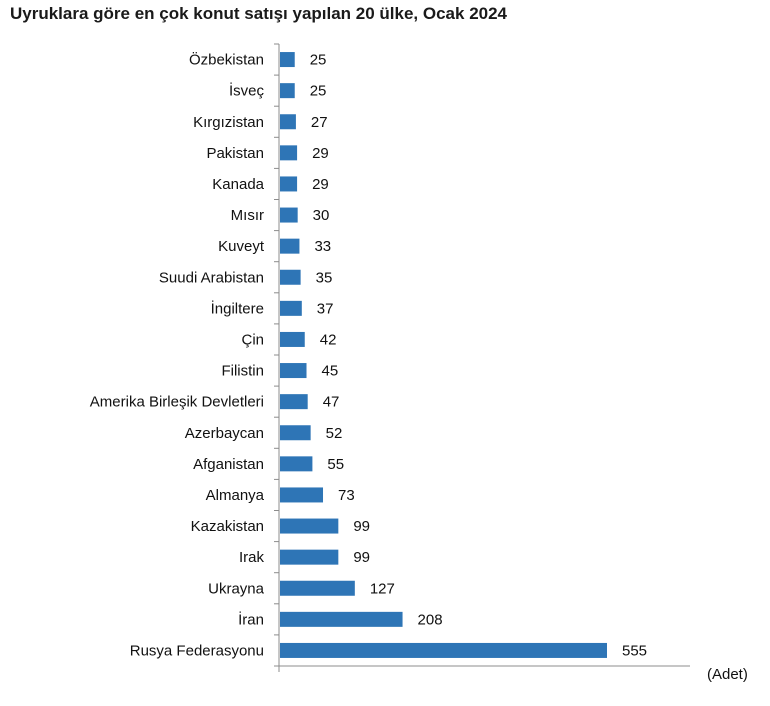 This screenshot has width=770, height=706. Describe the element at coordinates (335, 464) in the screenshot. I see `value-label: 55` at that location.